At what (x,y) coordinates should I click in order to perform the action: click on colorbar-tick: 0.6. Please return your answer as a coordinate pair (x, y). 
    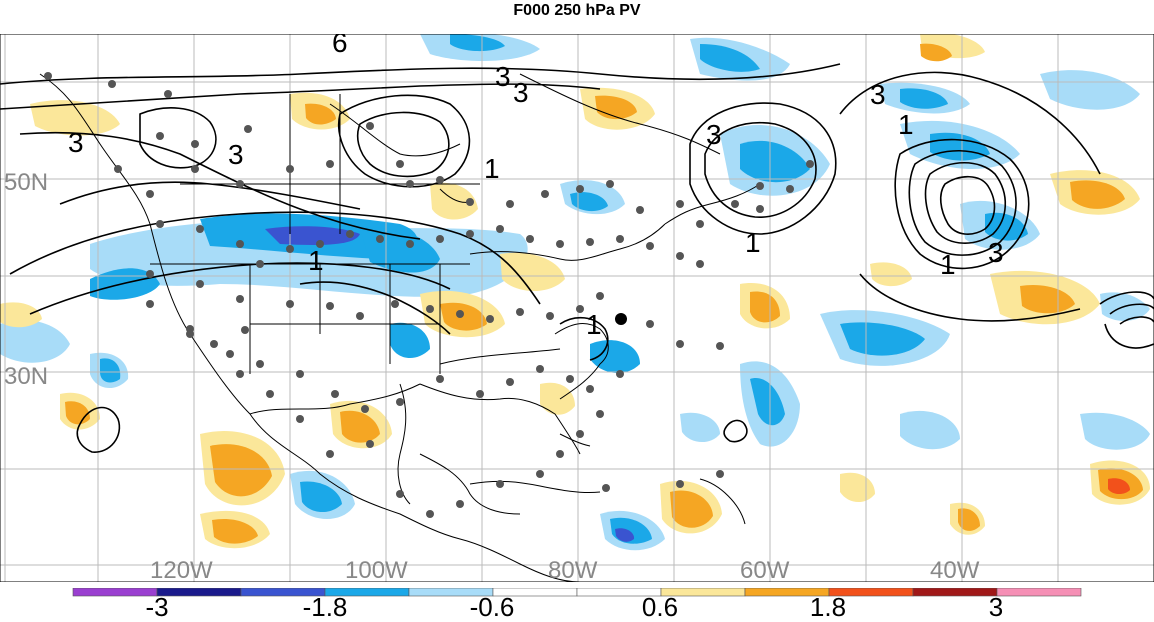
    Looking at the image, I should click on (660, 607).